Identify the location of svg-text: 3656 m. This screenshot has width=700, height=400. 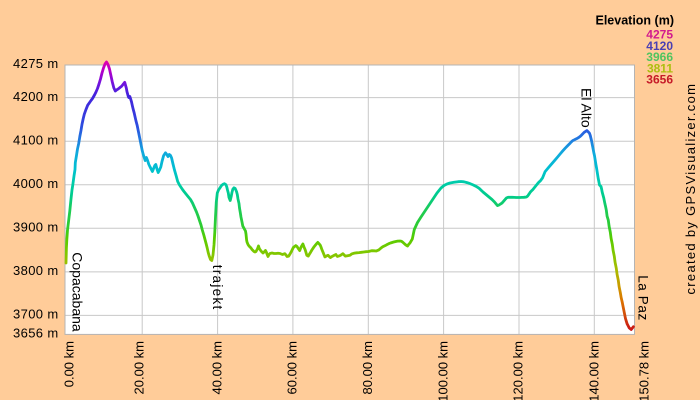
(35, 333).